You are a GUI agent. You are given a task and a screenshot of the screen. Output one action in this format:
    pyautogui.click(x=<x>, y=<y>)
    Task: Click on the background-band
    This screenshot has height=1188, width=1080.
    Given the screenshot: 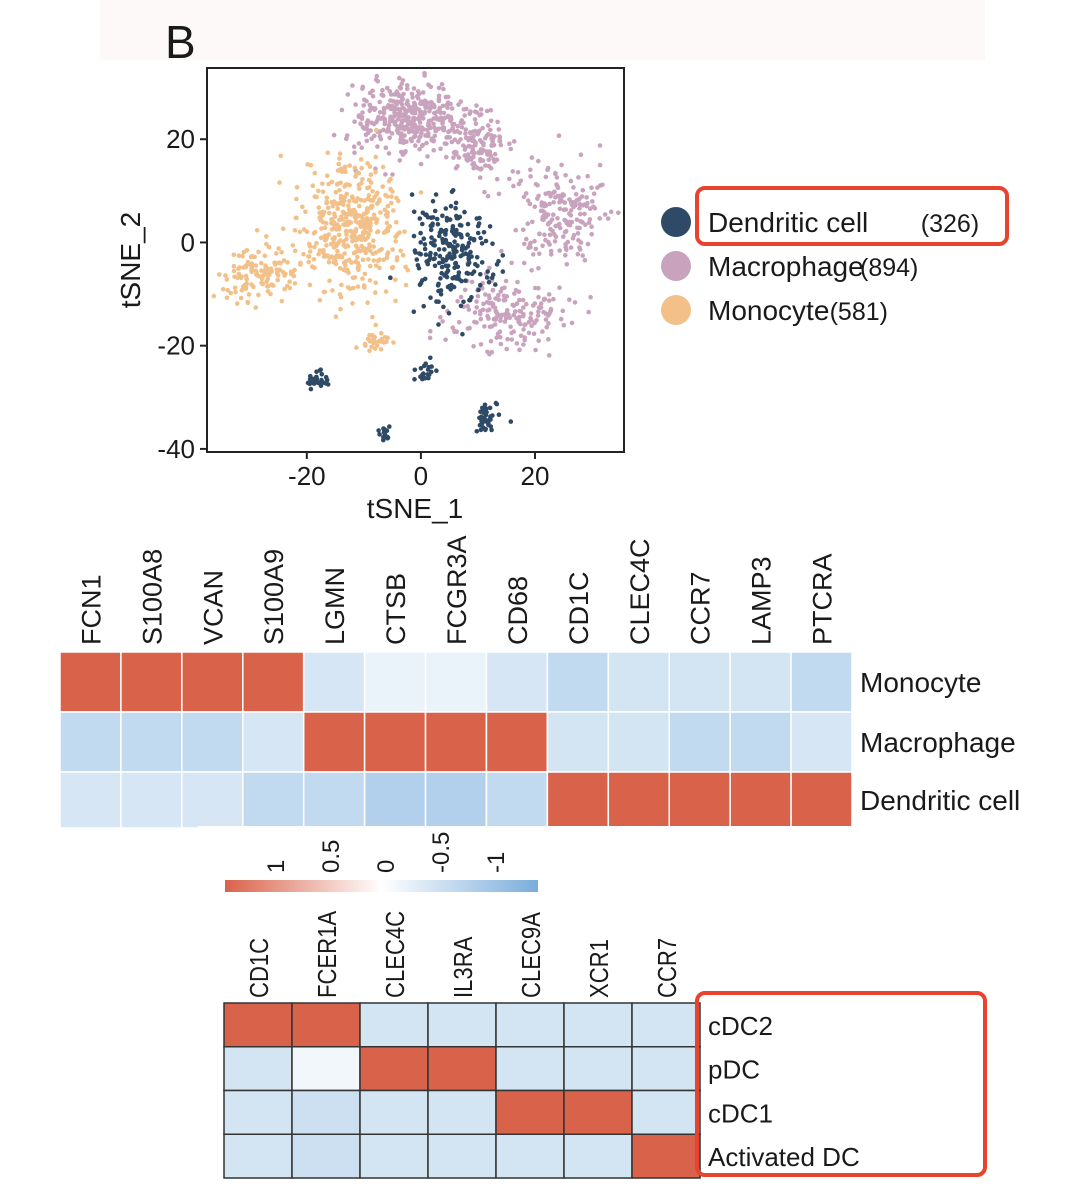 What is the action you would take?
    pyautogui.click(x=542, y=30)
    